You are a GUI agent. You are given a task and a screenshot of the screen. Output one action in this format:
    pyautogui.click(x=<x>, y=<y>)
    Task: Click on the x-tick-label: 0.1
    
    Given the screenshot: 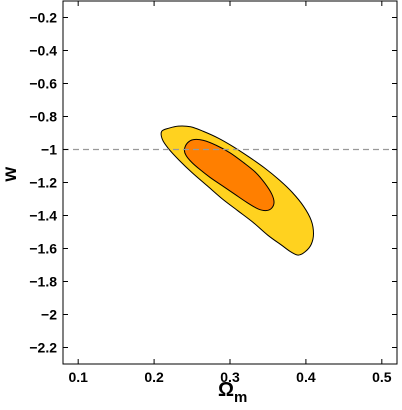 What is the action you would take?
    pyautogui.click(x=78, y=377)
    